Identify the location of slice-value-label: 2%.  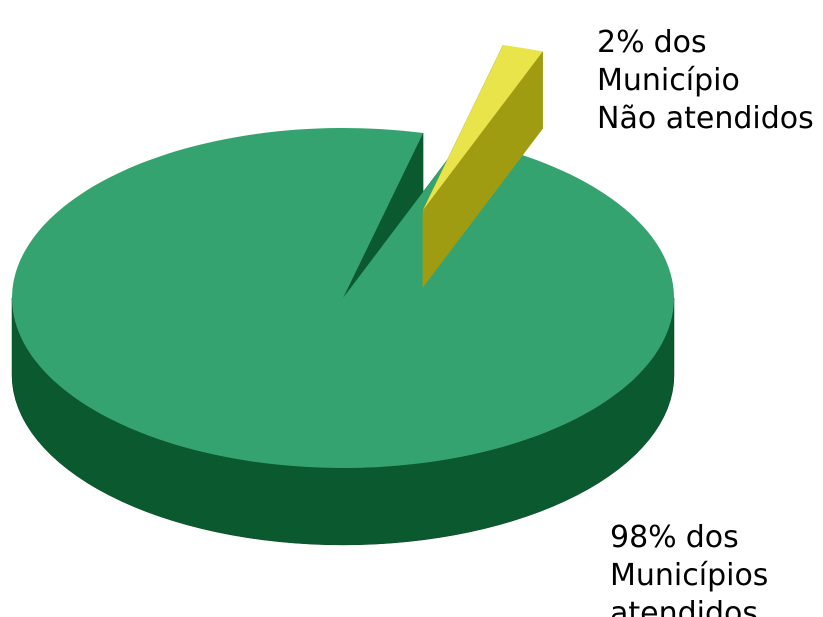
(621, 42).